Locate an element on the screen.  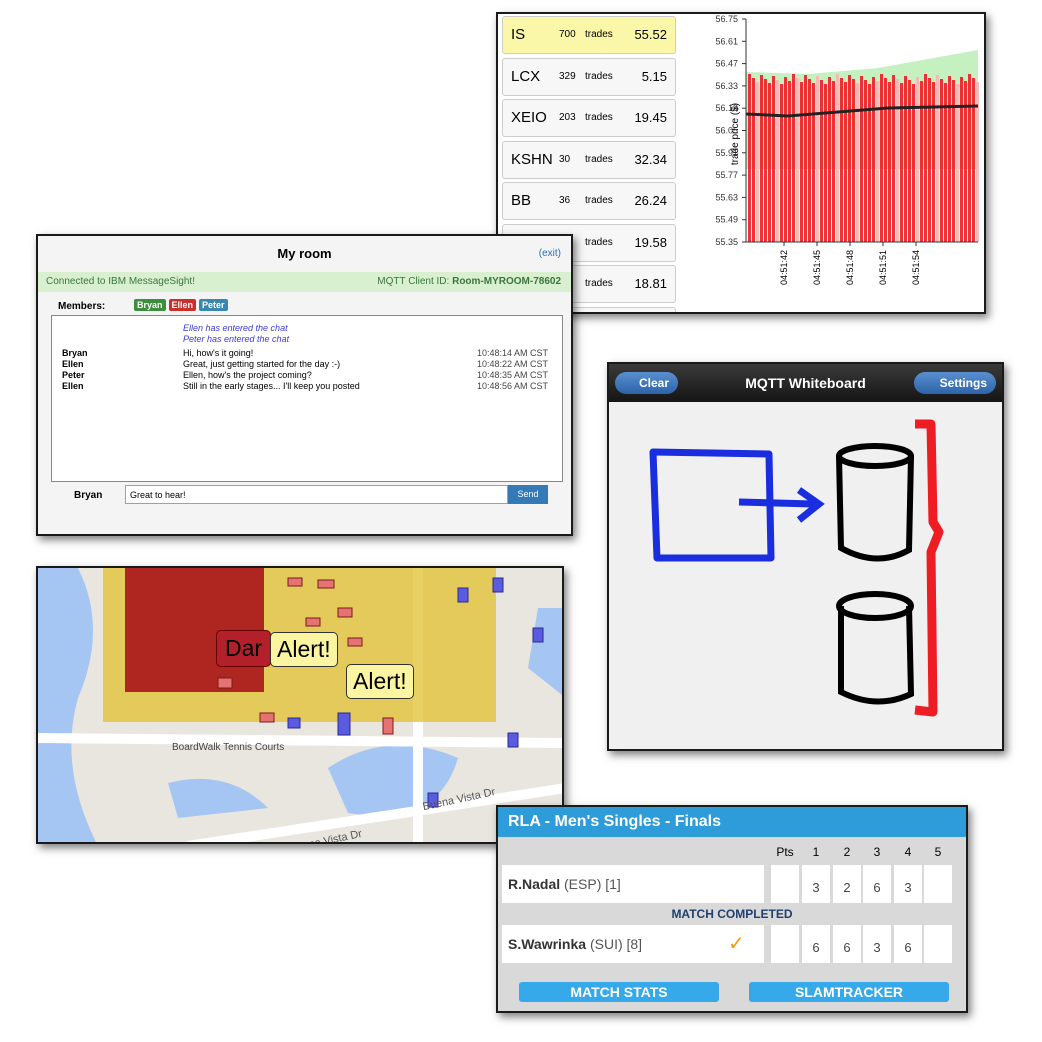
ticker-row: LCX 329 trades 5.15 is located at coordinates (589, 76).